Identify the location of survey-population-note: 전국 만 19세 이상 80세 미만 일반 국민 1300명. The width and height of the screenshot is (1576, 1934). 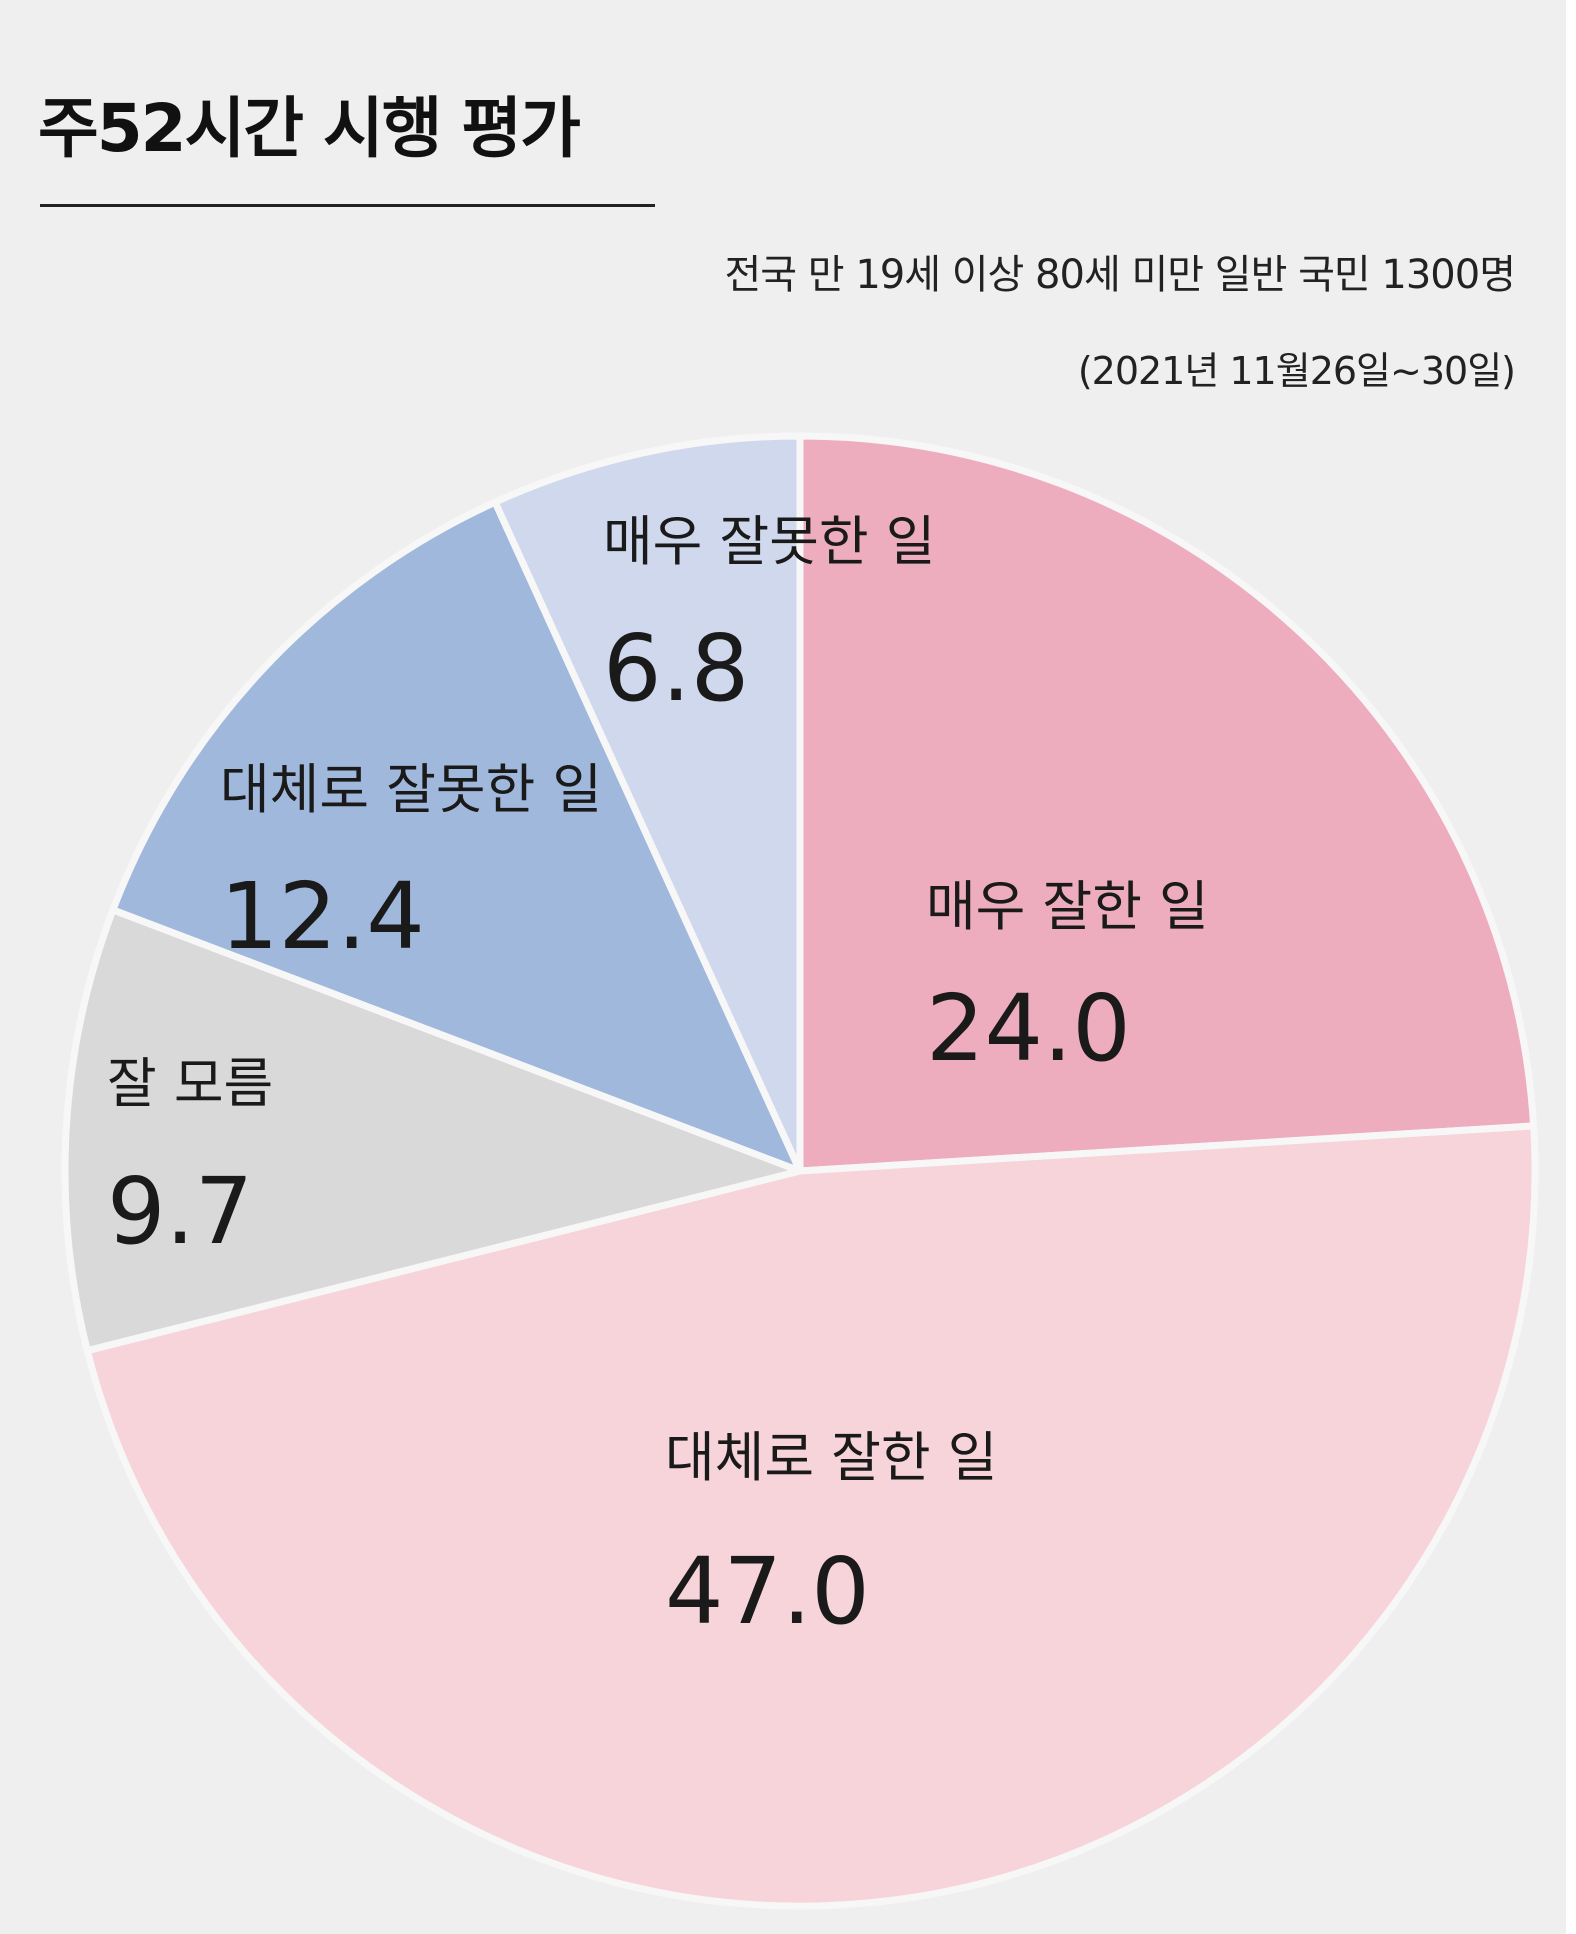
(1120, 275).